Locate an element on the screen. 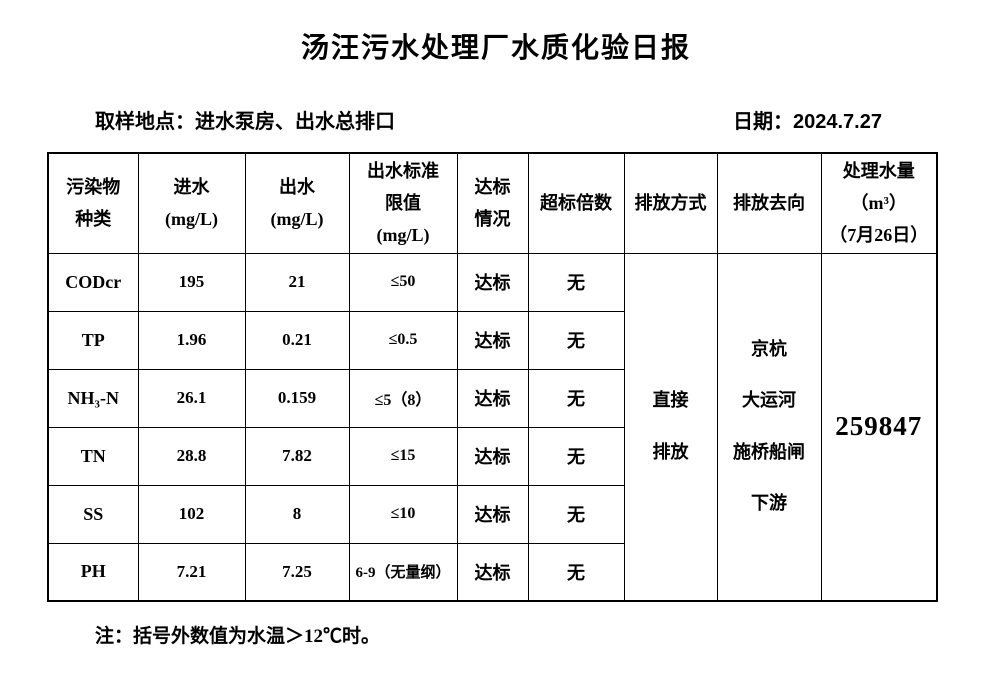  col-header-discharge-method: 排放方式 is located at coordinates (670, 203).